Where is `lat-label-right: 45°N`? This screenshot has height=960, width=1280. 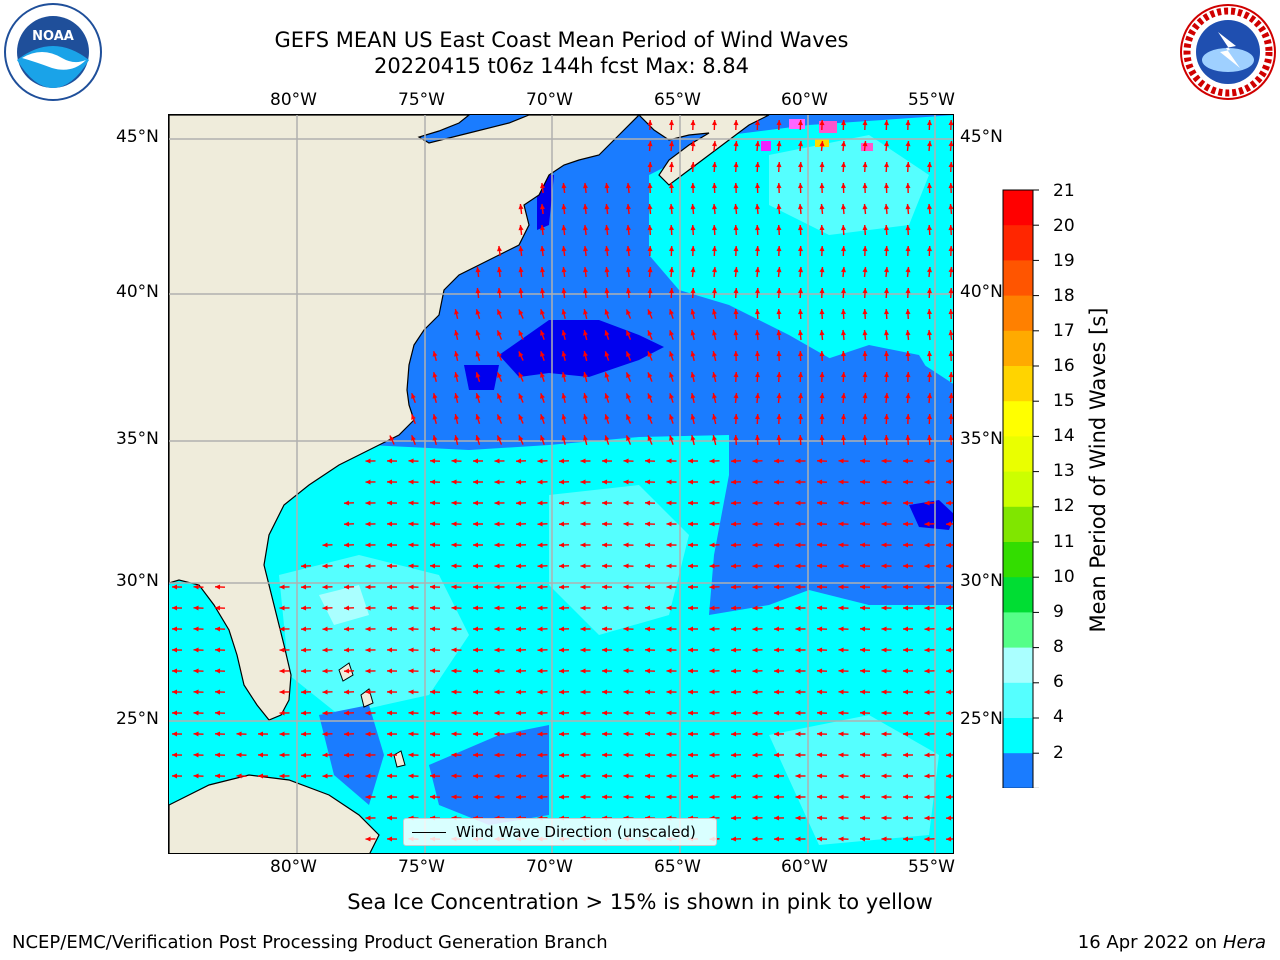
lat-label-right: 45°N is located at coordinates (981, 137).